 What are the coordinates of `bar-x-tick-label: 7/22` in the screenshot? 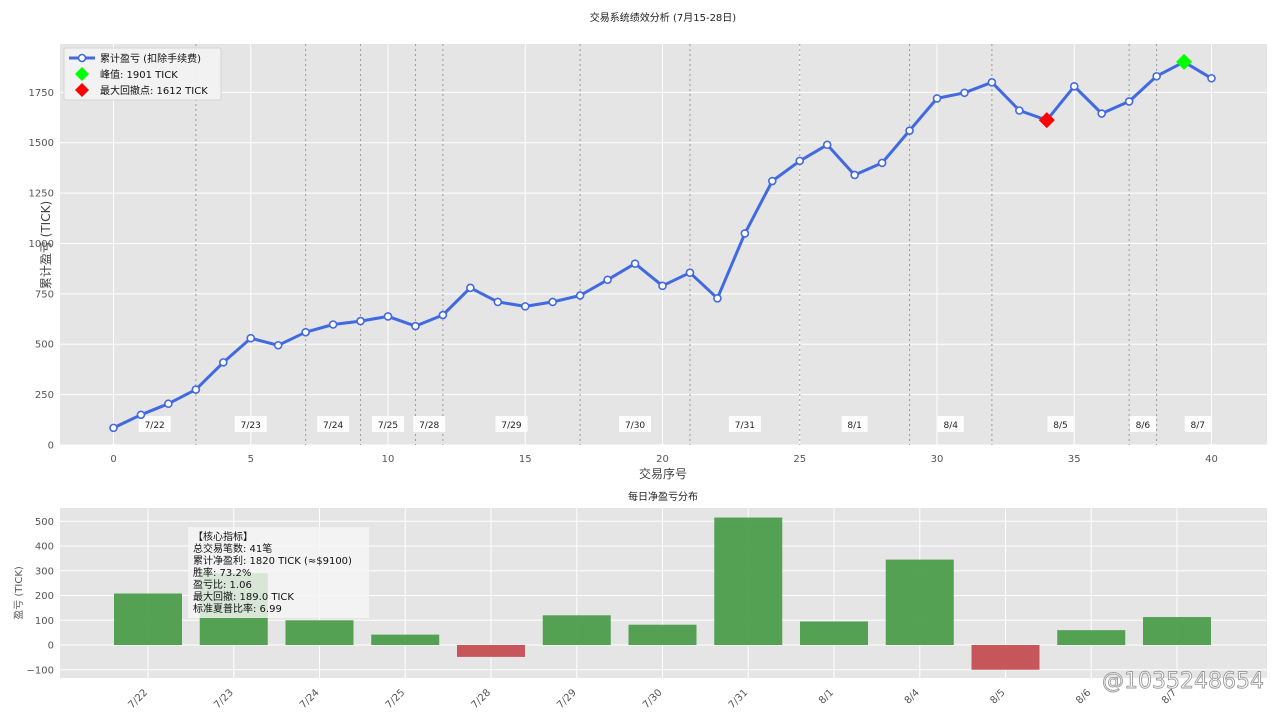 It's located at (138, 699).